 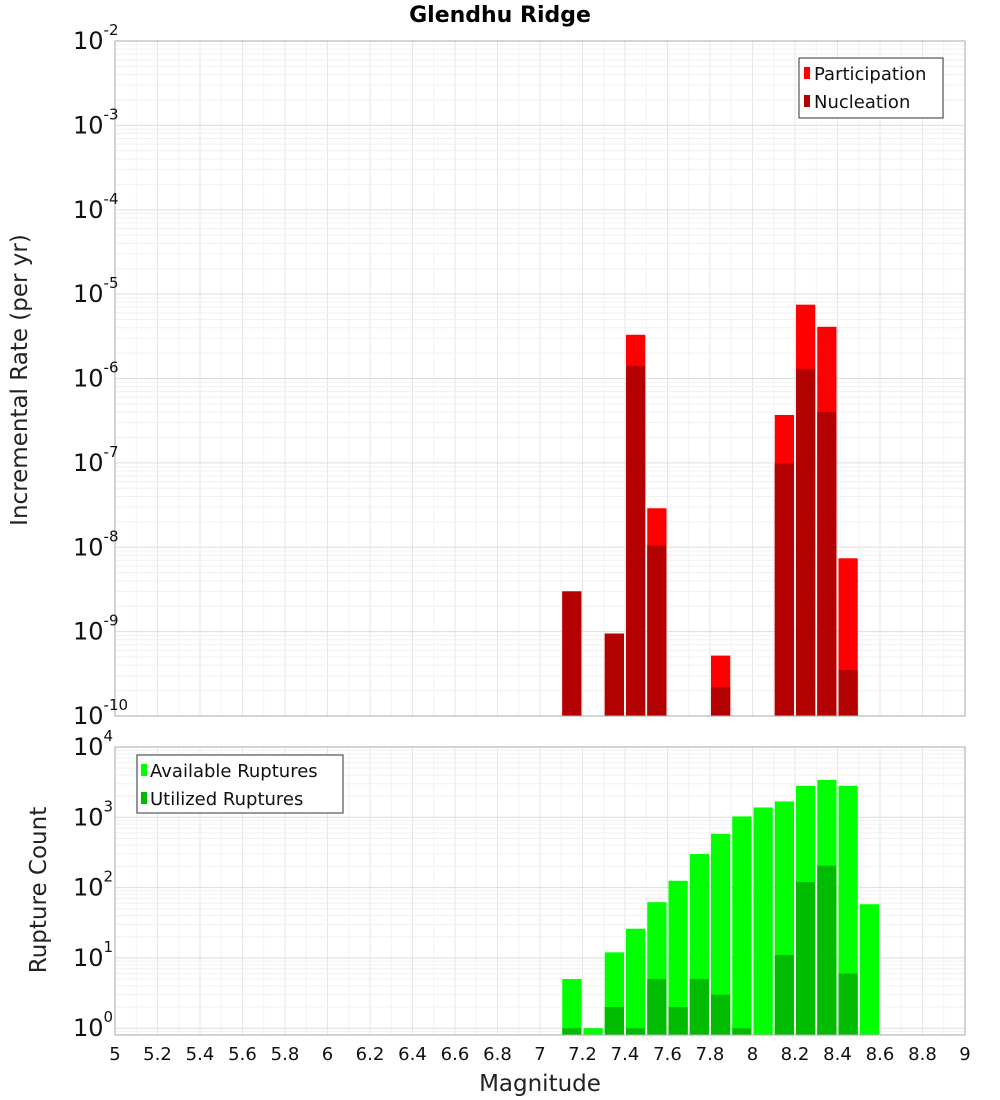 I want to click on x-axis-label: Magnitude, so click(x=540, y=1084).